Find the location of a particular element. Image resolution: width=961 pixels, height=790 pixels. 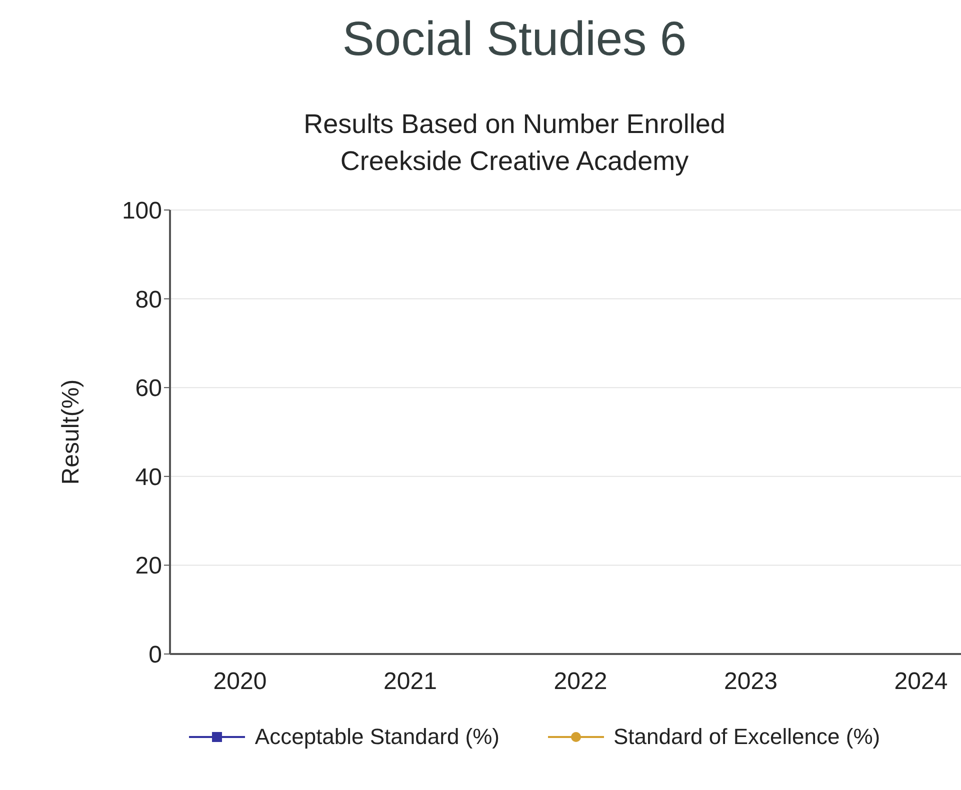

y-tick-label: 100 is located at coordinates (142, 211).